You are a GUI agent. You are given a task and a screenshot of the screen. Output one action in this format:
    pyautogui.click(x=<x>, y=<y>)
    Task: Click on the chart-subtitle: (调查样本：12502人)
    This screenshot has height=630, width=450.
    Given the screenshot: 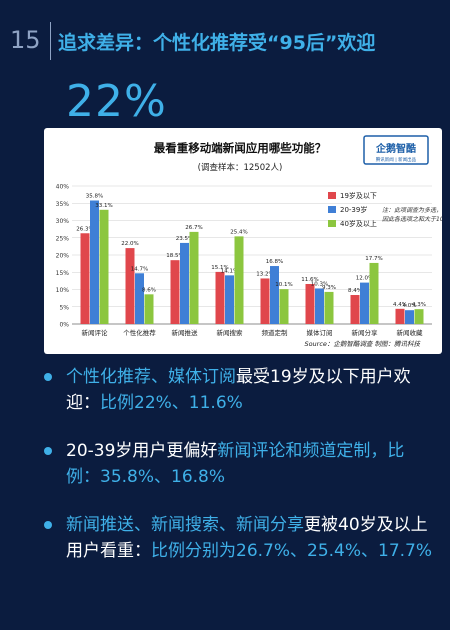 What is the action you would take?
    pyautogui.click(x=240, y=167)
    